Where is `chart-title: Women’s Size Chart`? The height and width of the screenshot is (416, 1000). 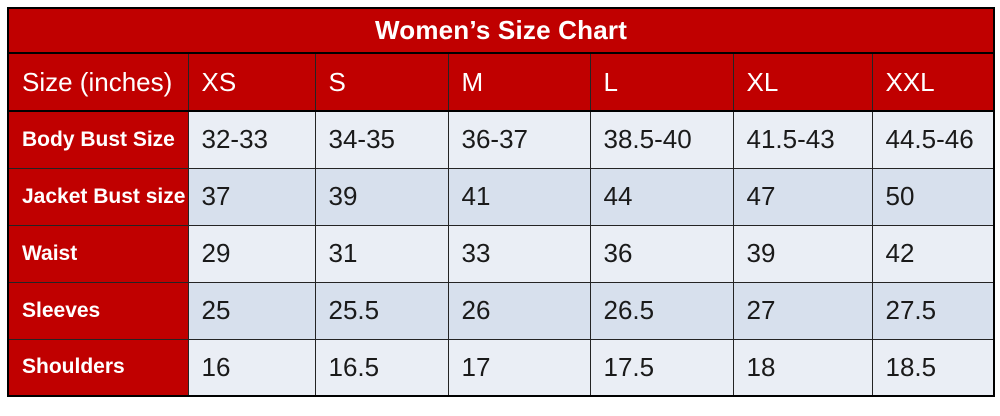
chart-title: Women’s Size Chart is located at coordinates (501, 30).